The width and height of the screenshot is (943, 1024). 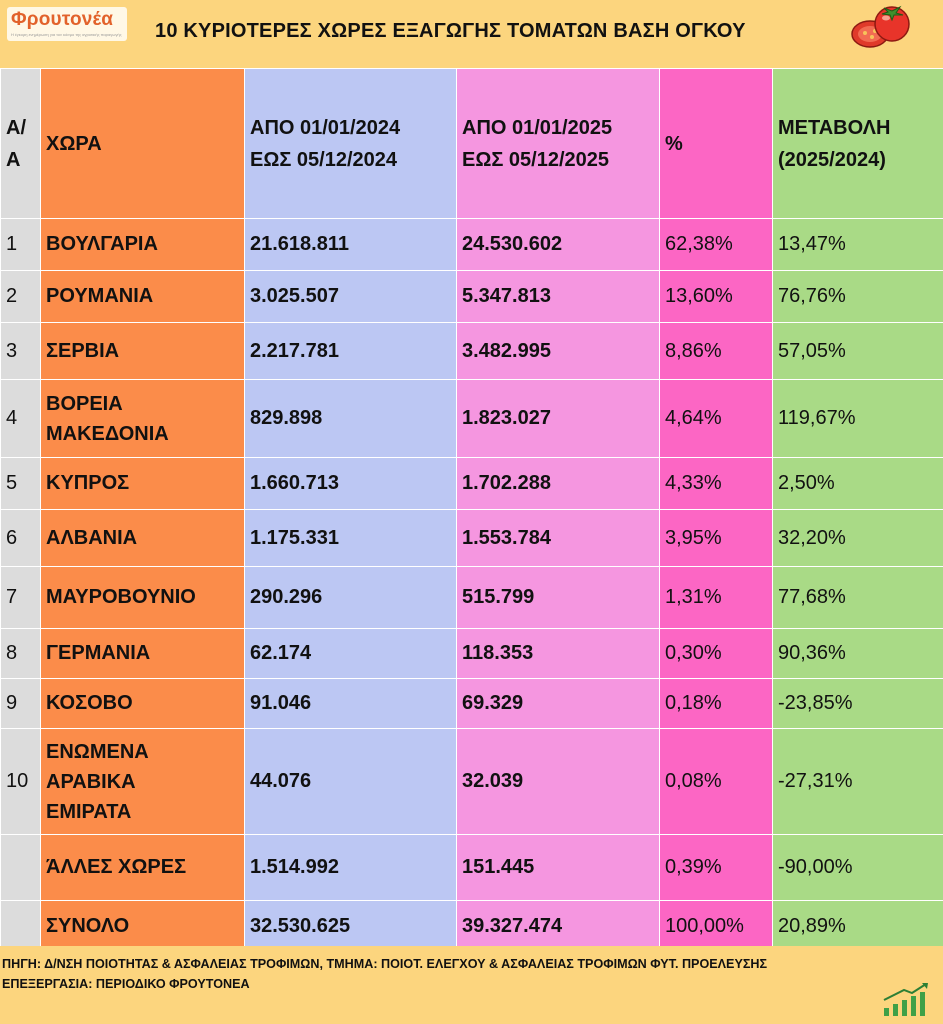 What do you see at coordinates (350, 351) in the screenshot?
I see `volume-2024: 2.217.781` at bounding box center [350, 351].